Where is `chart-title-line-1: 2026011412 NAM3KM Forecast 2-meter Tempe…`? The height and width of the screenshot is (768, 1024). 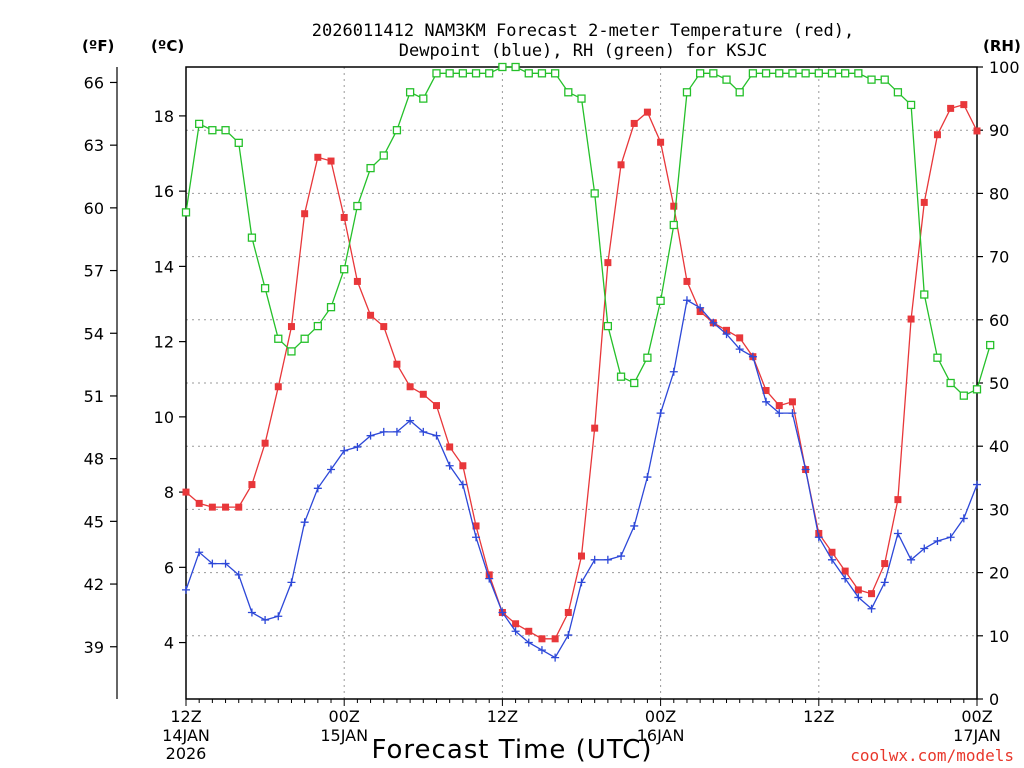 chart-title-line-1: 2026011412 NAM3KM Forecast 2-meter Tempe… is located at coordinates (583, 31).